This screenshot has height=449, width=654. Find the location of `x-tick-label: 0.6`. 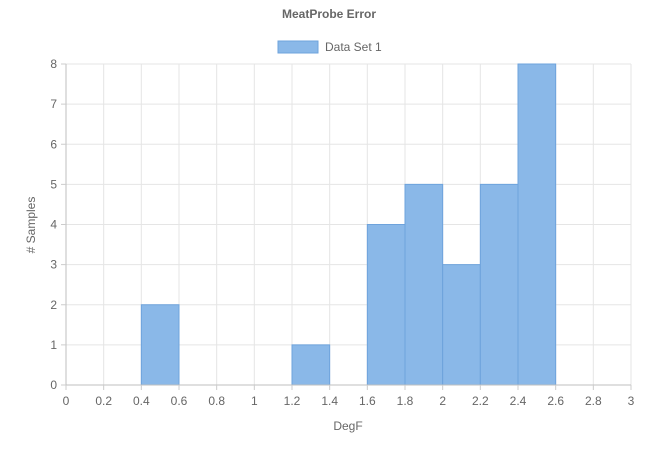

x-tick-label: 0.6 is located at coordinates (179, 401).